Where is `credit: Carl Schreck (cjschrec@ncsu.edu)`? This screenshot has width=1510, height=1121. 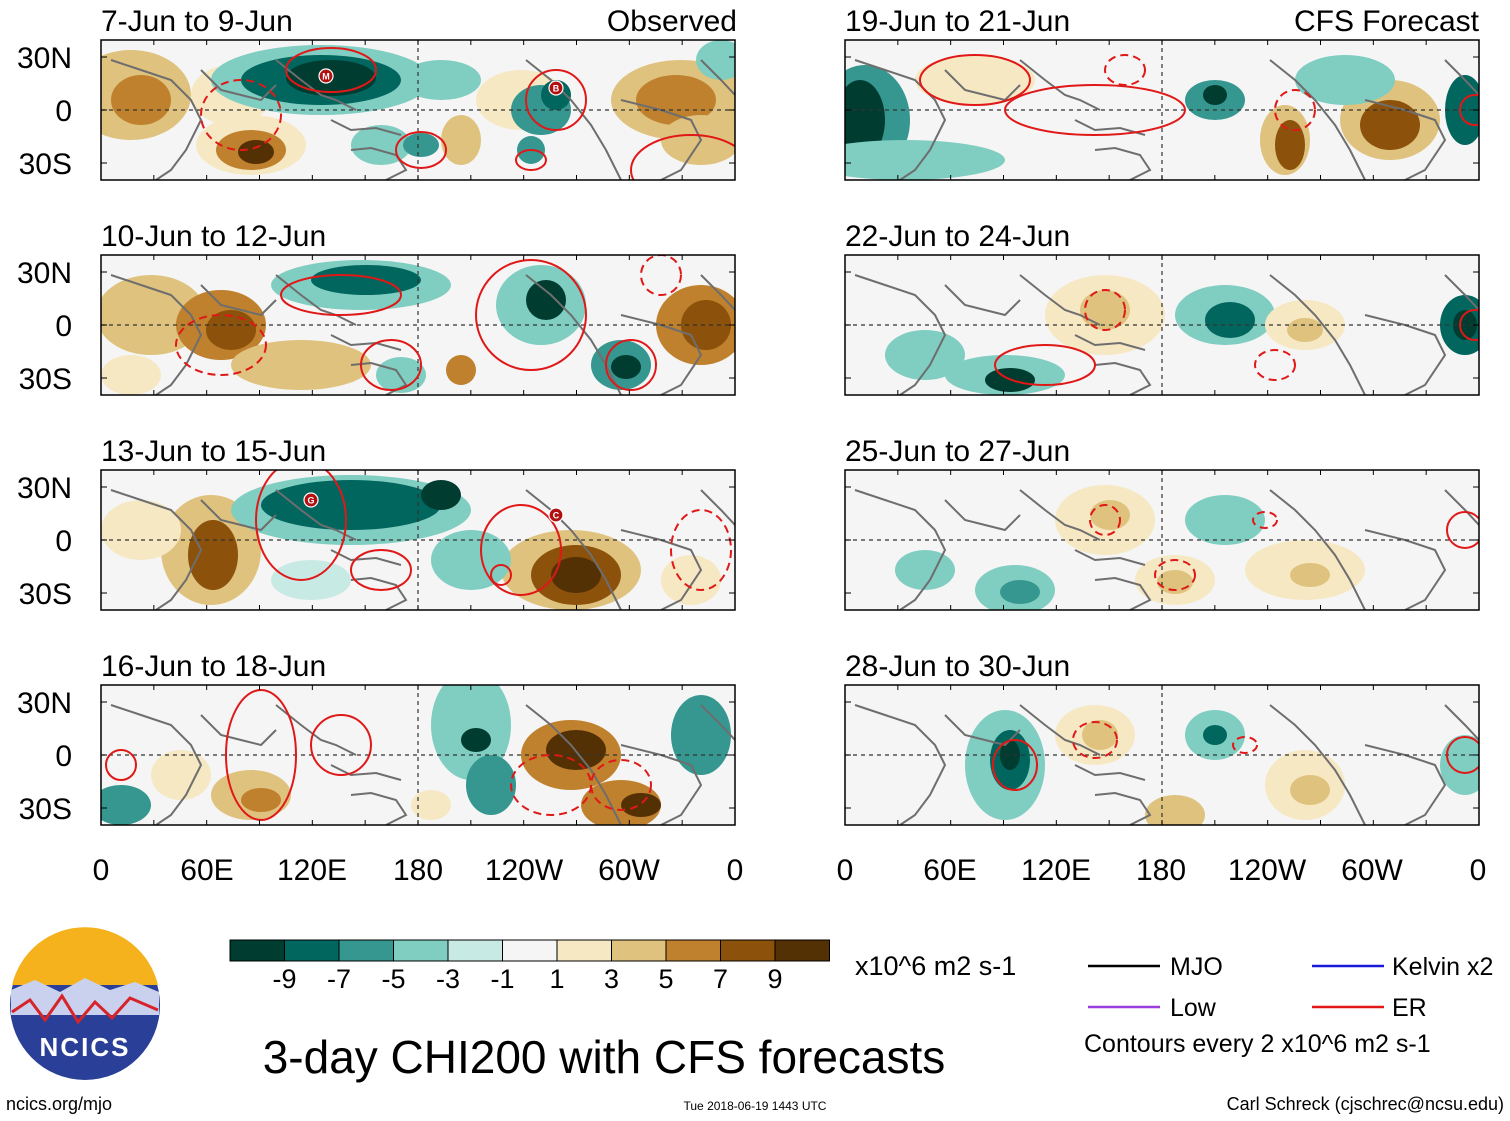 credit: Carl Schreck (cjschrec@ncsu.edu) is located at coordinates (1365, 1104).